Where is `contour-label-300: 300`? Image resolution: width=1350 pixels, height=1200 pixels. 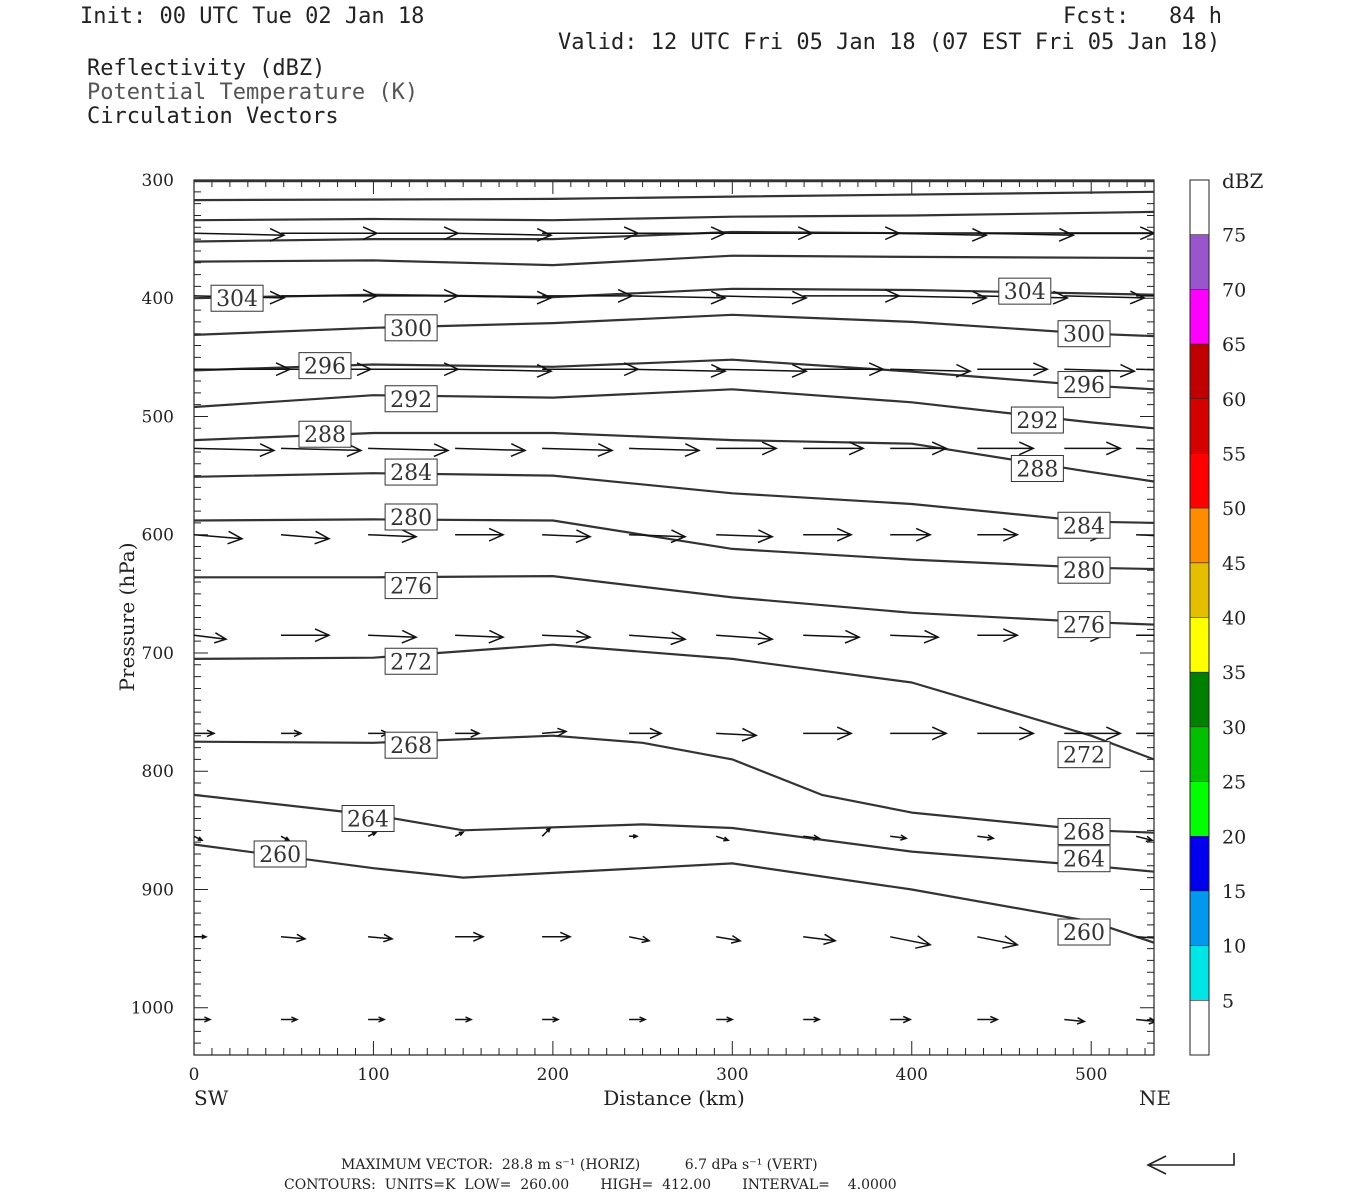
contour-label-300: 300 is located at coordinates (411, 328).